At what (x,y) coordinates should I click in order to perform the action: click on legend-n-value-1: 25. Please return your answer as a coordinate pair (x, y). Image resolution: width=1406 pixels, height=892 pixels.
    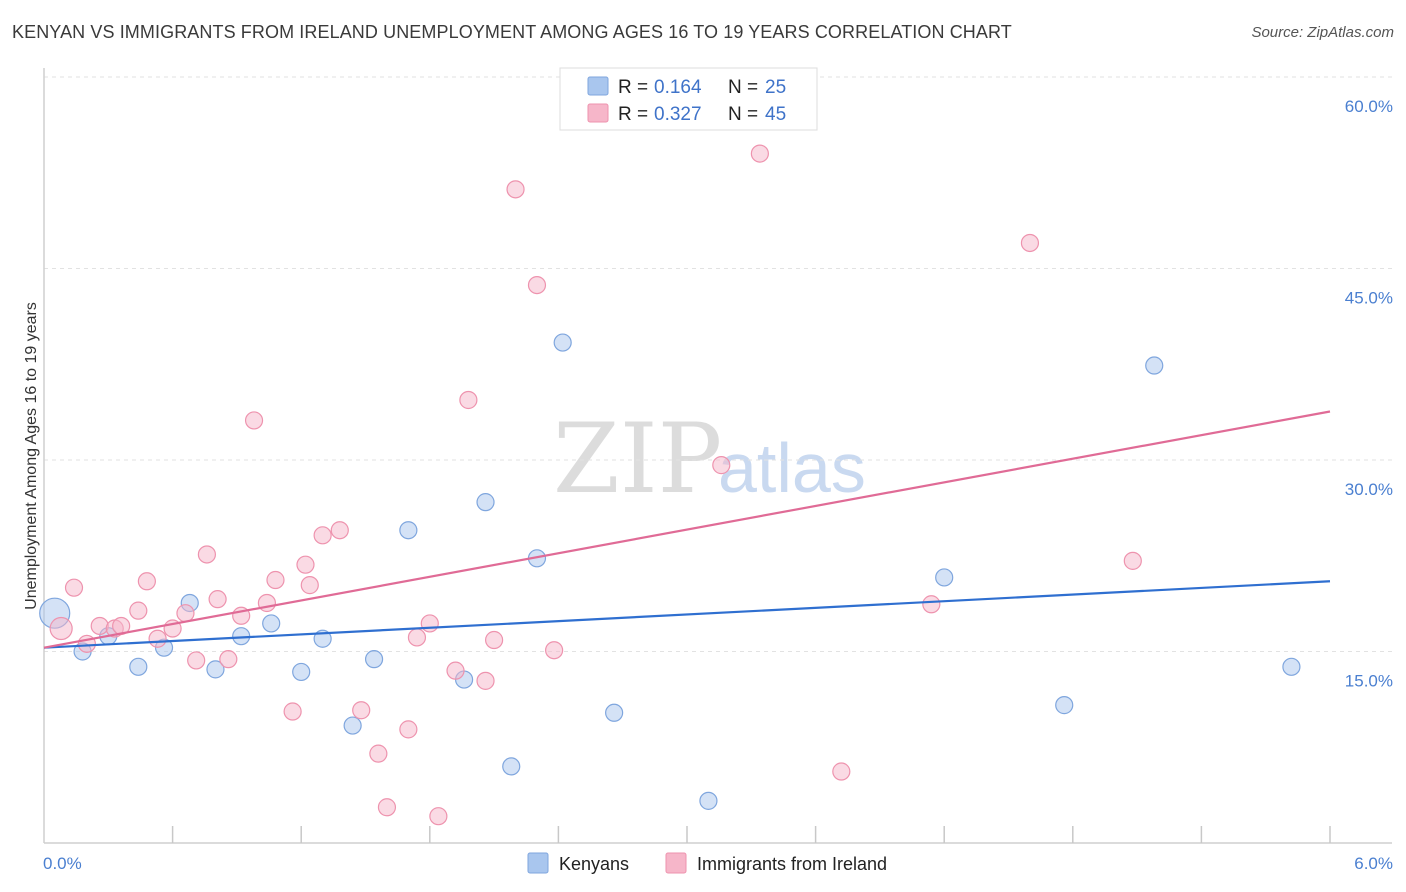
    Looking at the image, I should click on (775, 87).